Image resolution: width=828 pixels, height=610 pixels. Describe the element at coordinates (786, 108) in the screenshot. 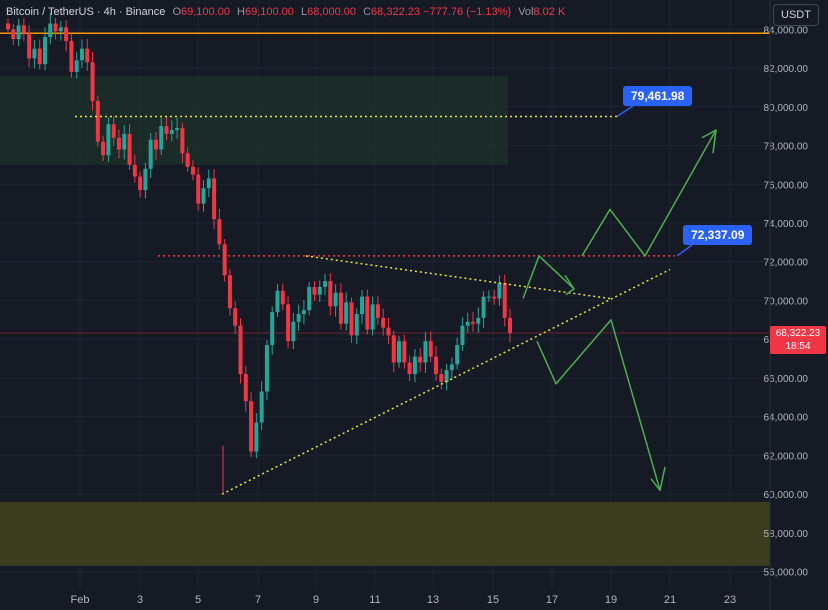

I see `y-tick-label: 80,000.00` at that location.